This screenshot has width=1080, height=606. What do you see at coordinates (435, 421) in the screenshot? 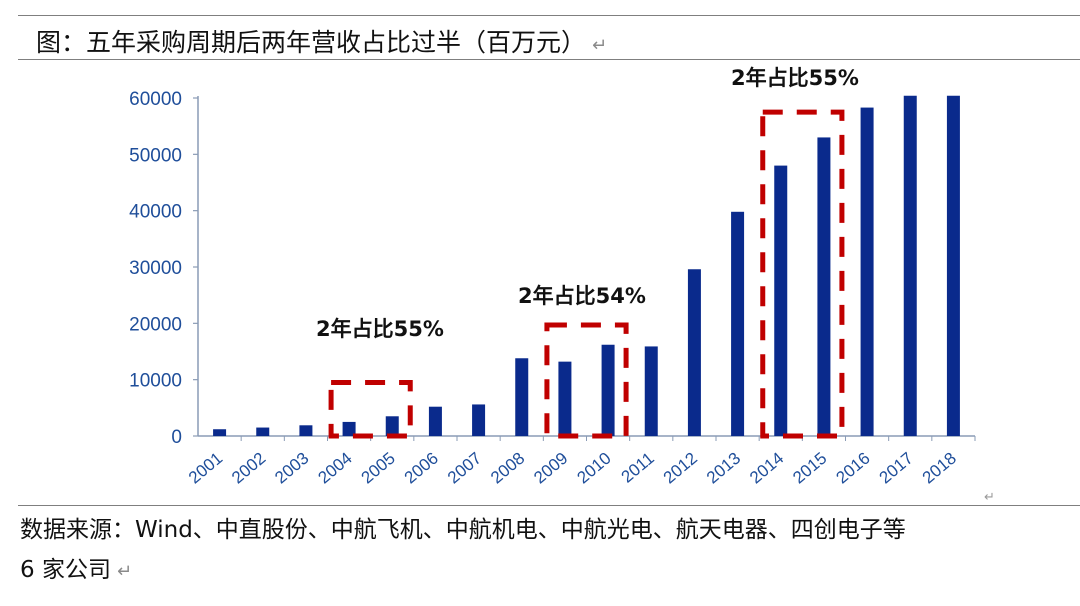
I see `bar-2006` at bounding box center [435, 421].